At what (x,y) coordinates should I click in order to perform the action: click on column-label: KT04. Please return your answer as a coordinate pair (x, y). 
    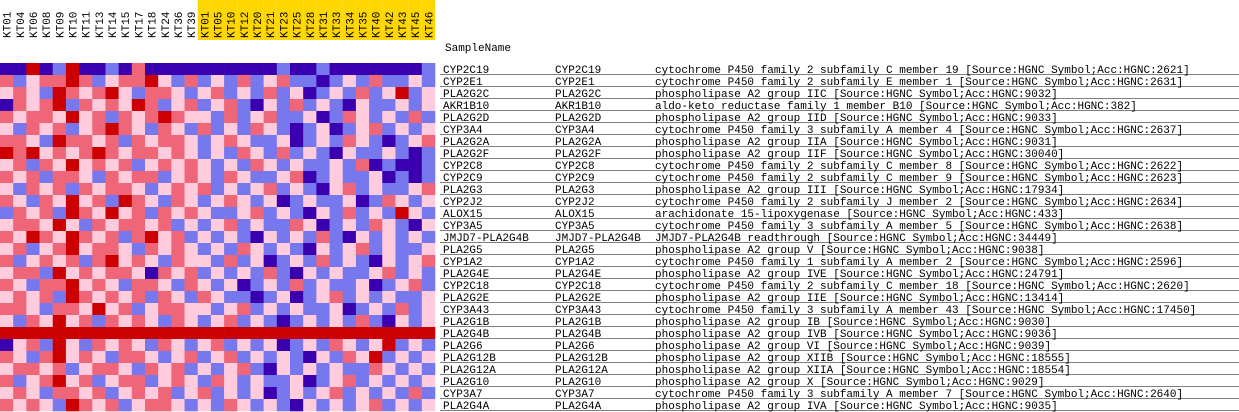
    Looking at the image, I should click on (22, 24).